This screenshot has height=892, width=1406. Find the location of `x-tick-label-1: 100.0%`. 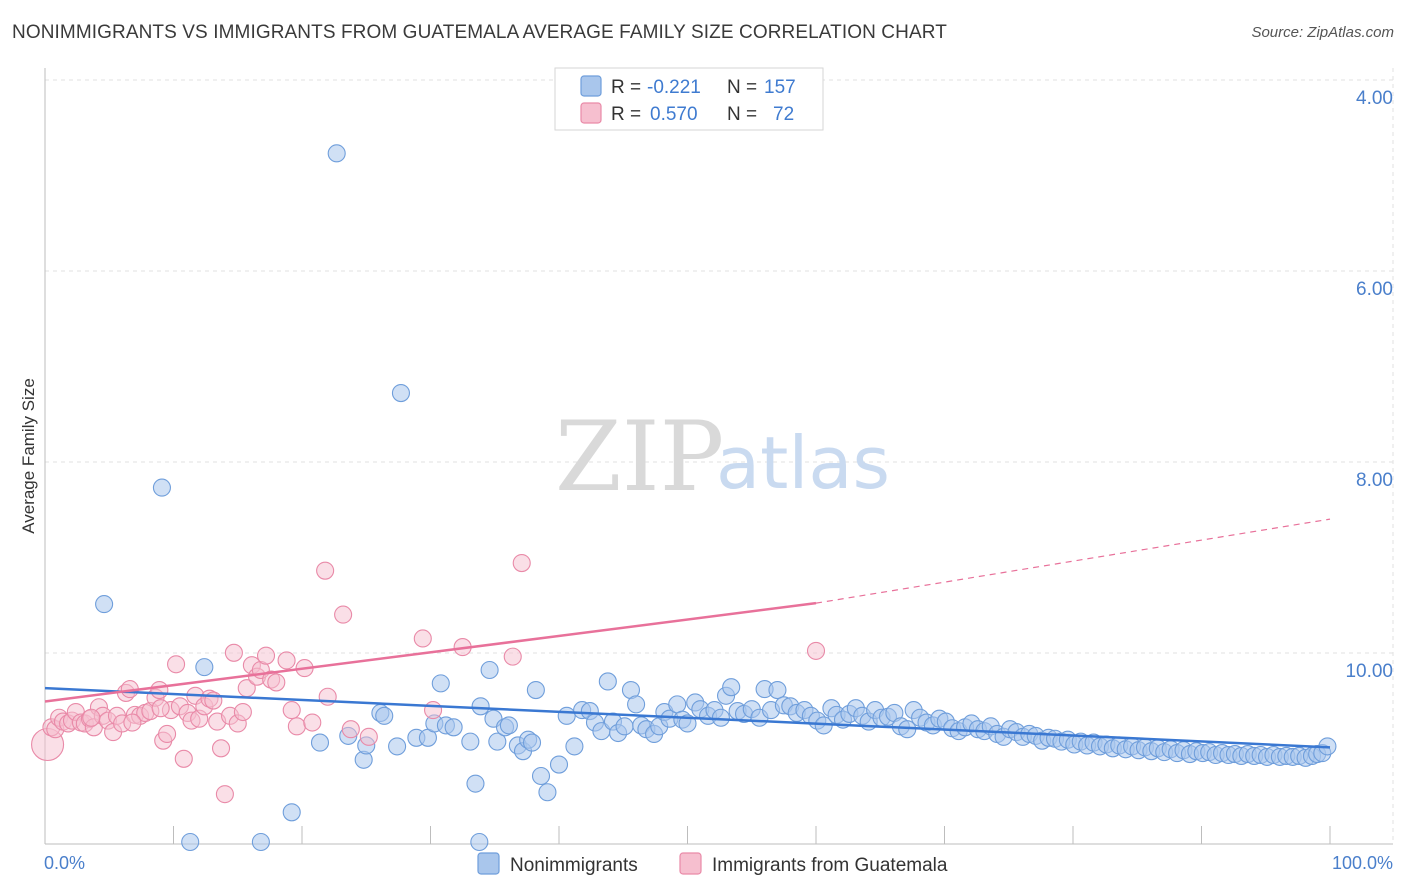

x-tick-label-1: 100.0% is located at coordinates (1362, 863).